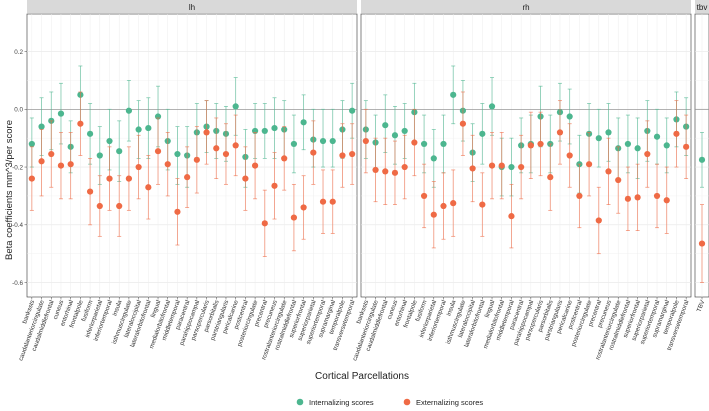 The height and width of the screenshot is (411, 709). What do you see at coordinates (264, 131) in the screenshot?
I see `point-int-precentral` at bounding box center [264, 131].